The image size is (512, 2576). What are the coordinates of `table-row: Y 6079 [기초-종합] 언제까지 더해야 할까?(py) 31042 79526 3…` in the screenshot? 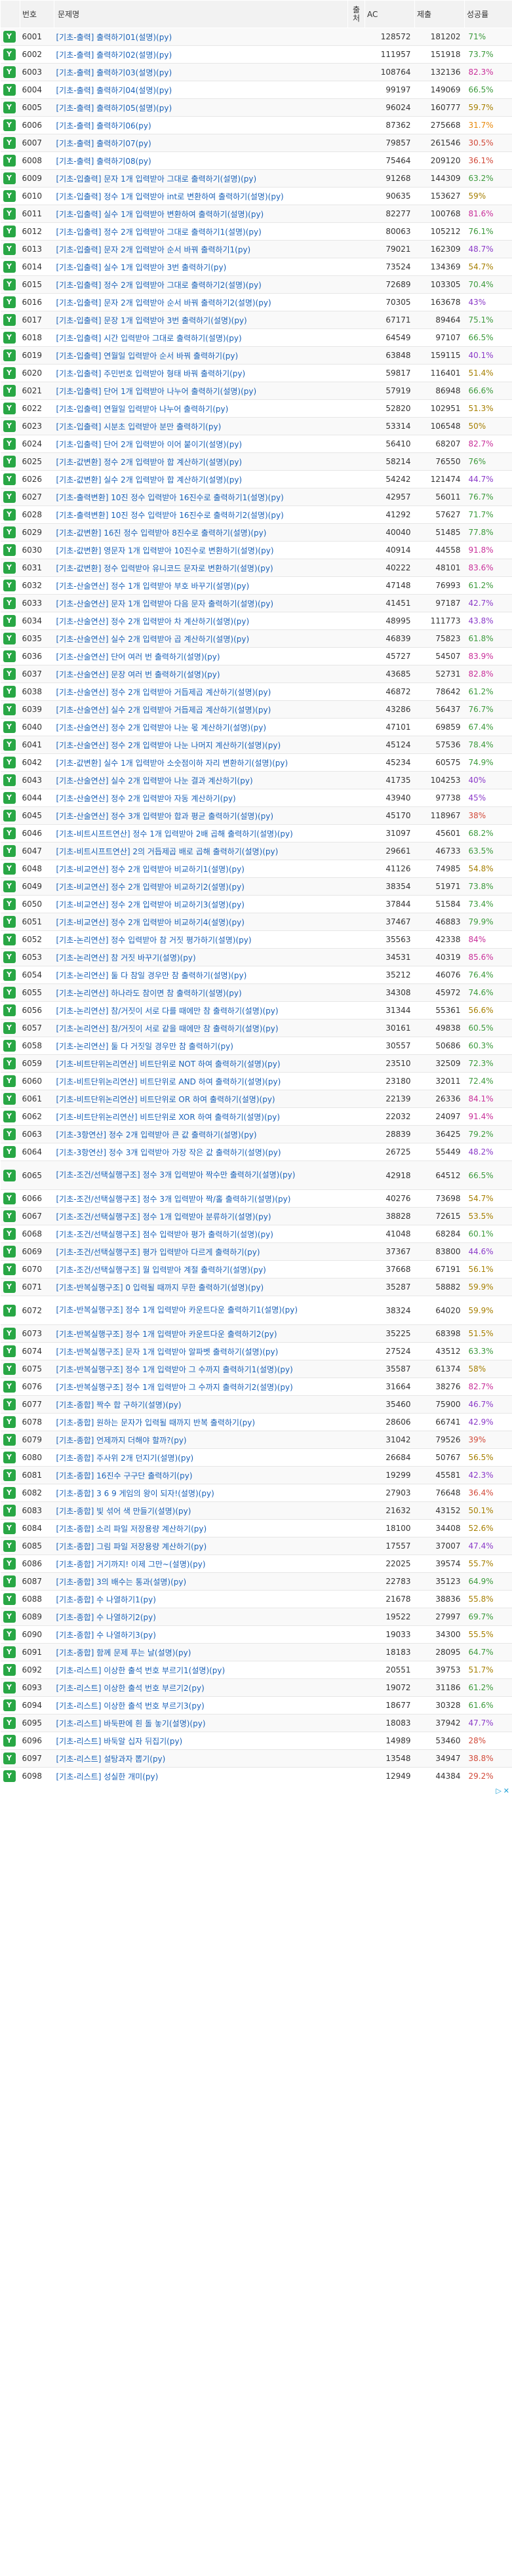 It's located at (256, 1440).